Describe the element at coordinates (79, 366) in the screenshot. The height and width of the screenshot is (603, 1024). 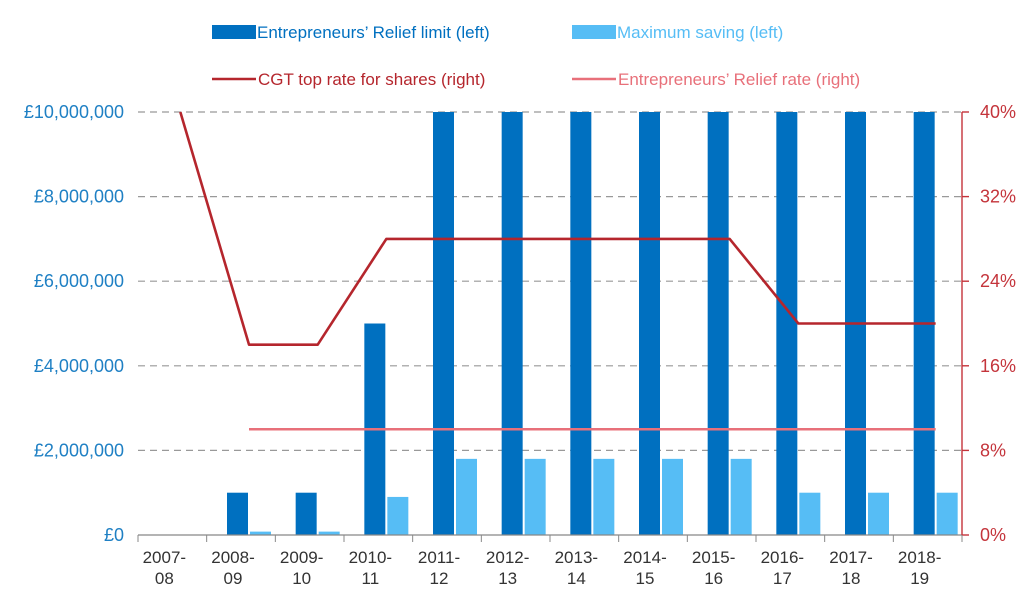
I see `left-tick-label: £4,000,000` at that location.